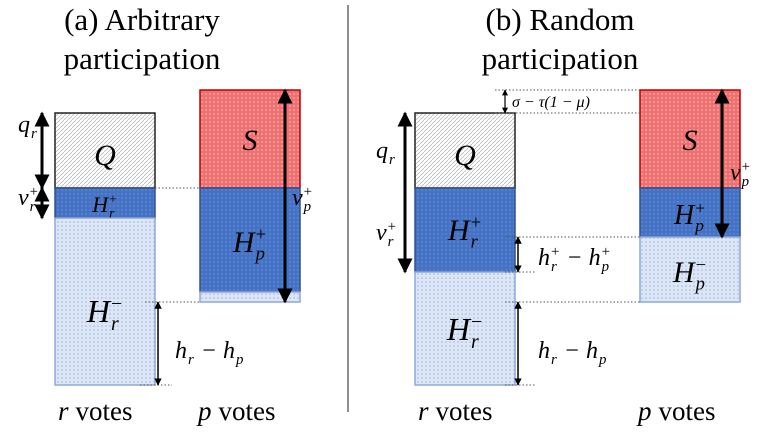 The width and height of the screenshot is (762, 436). I want to click on panel-title: (b) Random, so click(560, 19).